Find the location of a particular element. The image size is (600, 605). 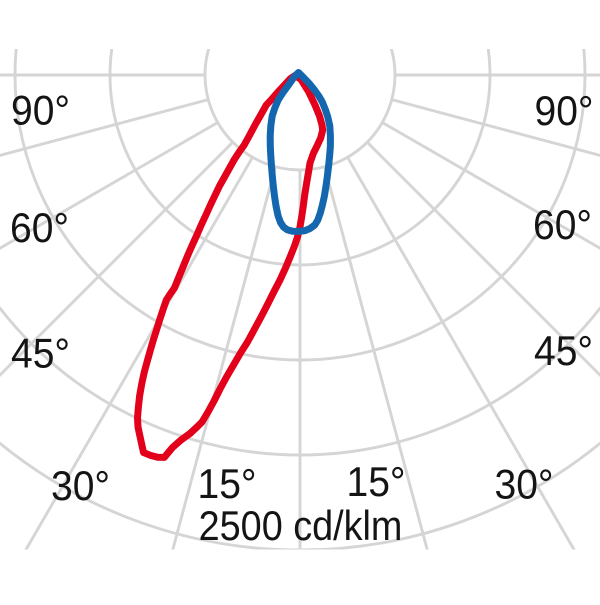

svg-text: 2500 cd/klm is located at coordinates (301, 526).